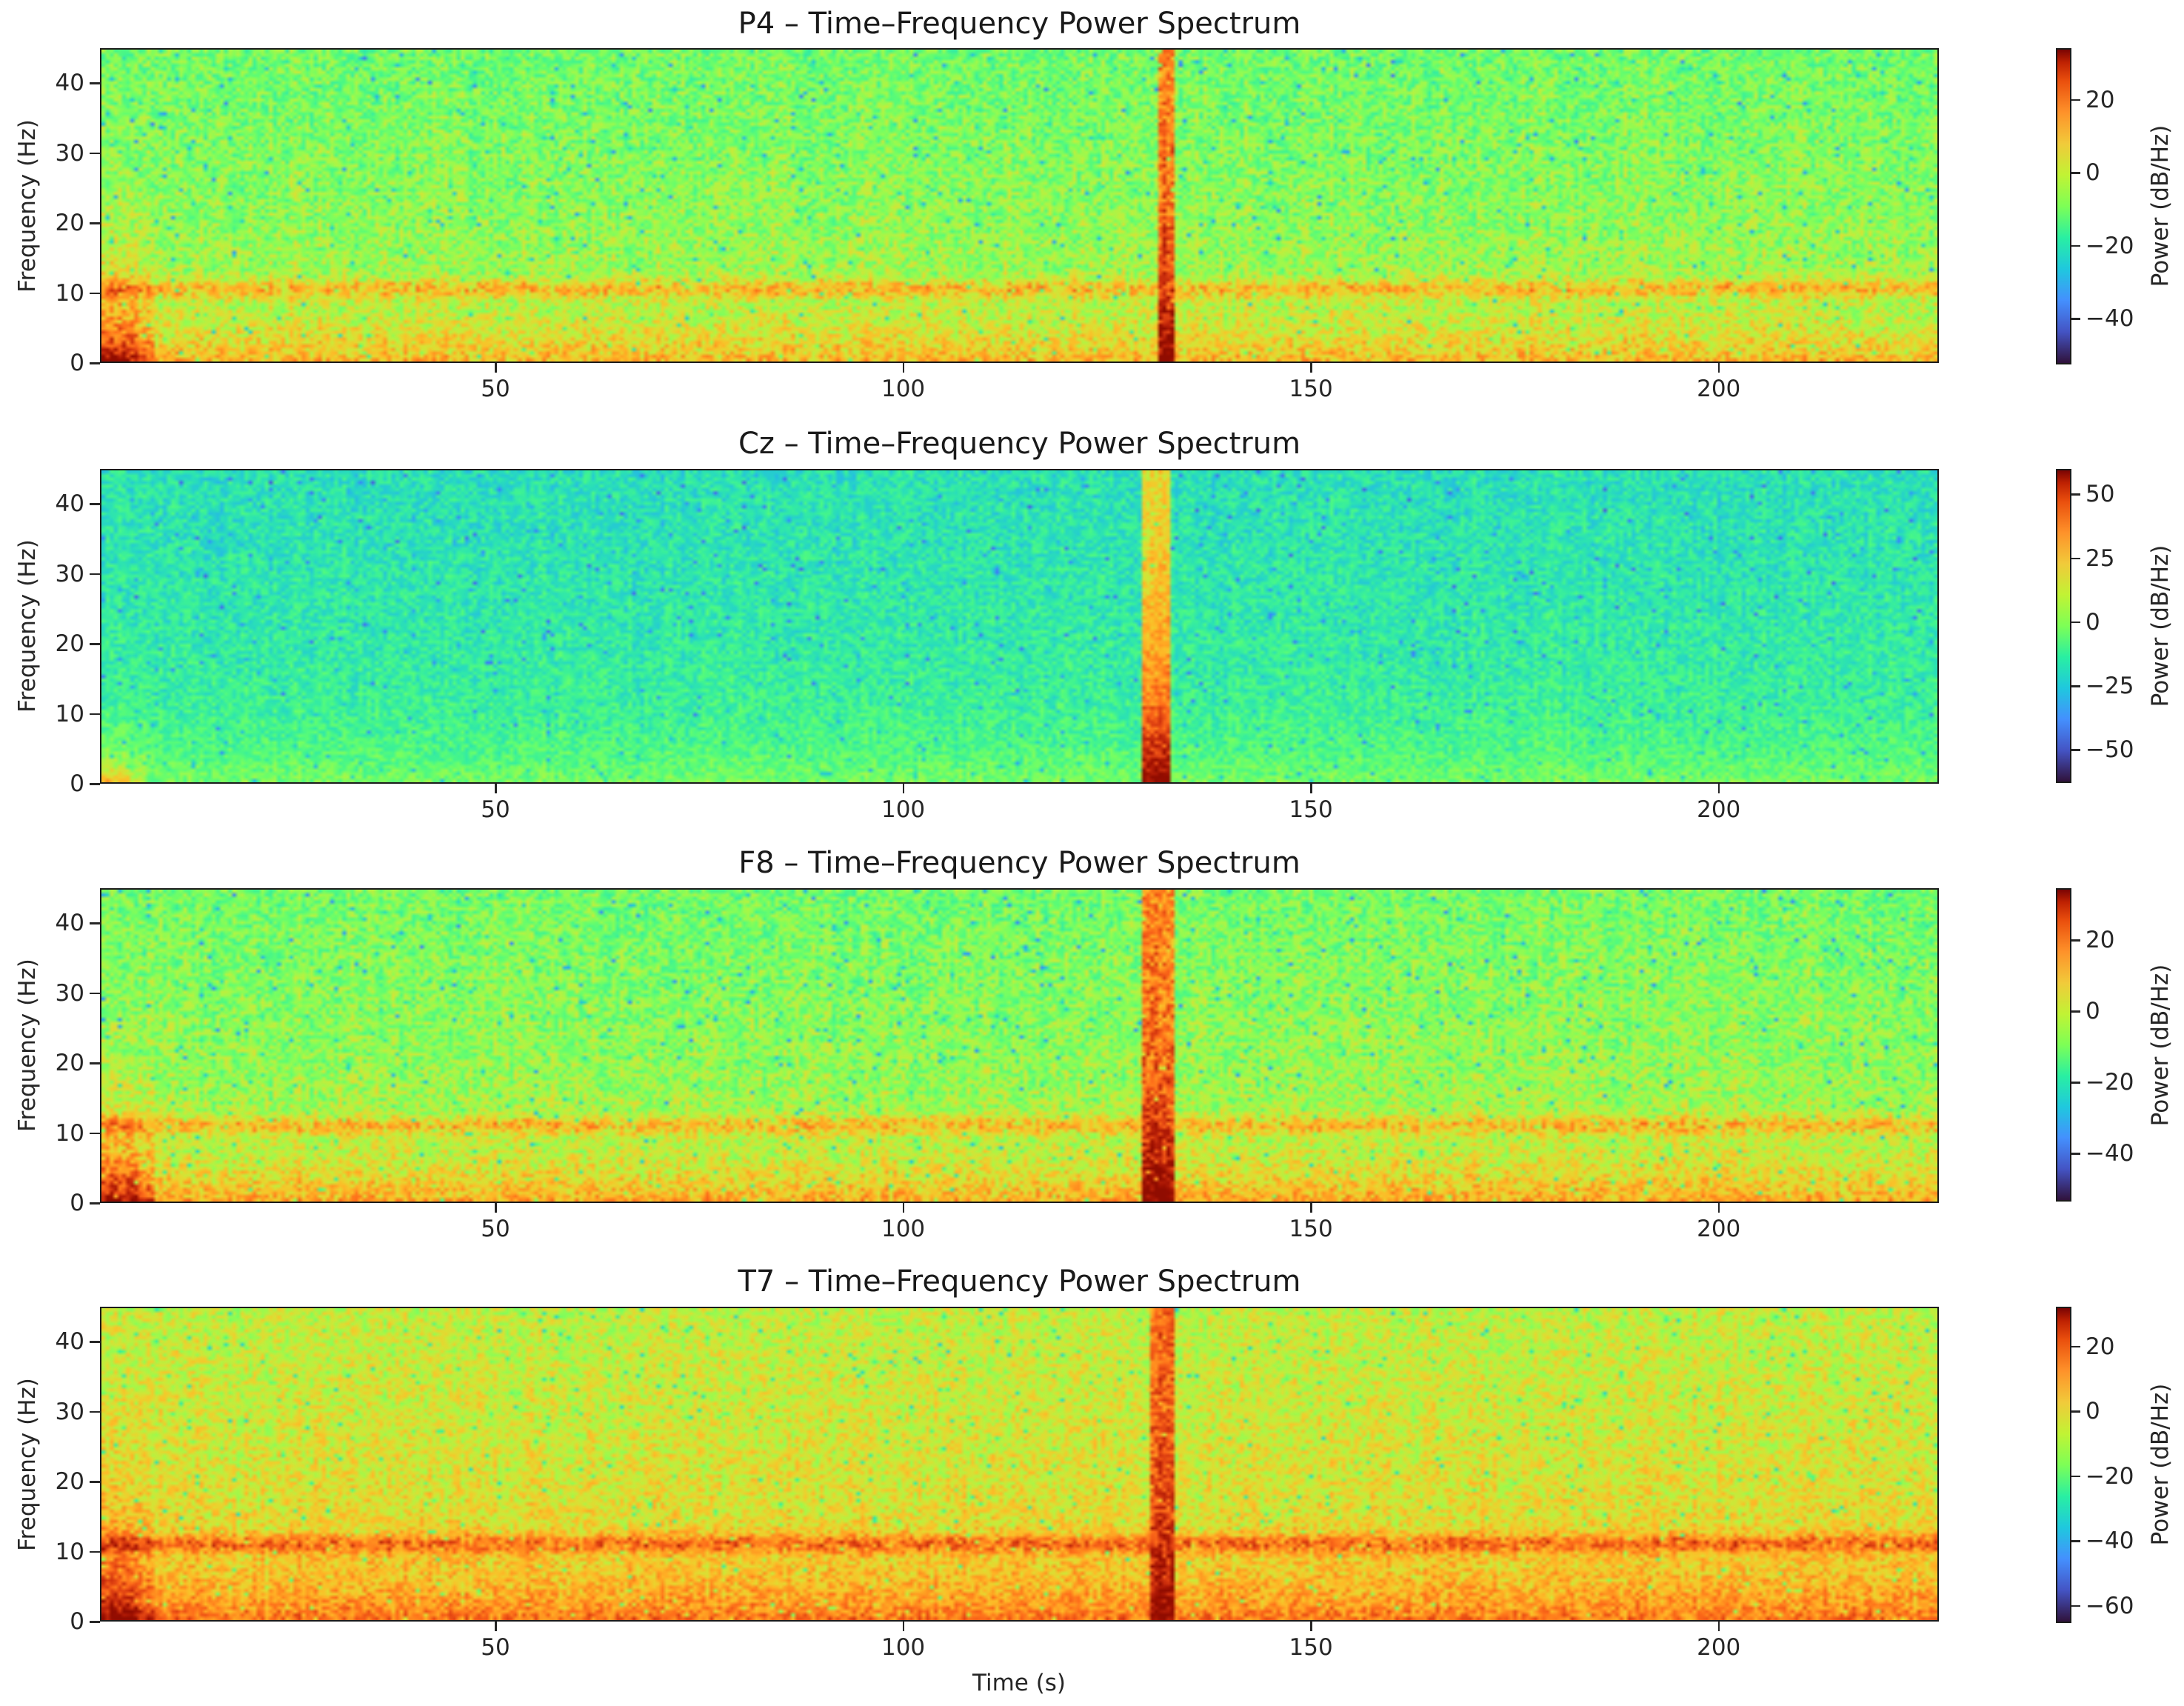 Image resolution: width=2184 pixels, height=1706 pixels. What do you see at coordinates (1019, 1281) in the screenshot?
I see `panel-title: T7 – Time–Frequency Power Spectrum` at bounding box center [1019, 1281].